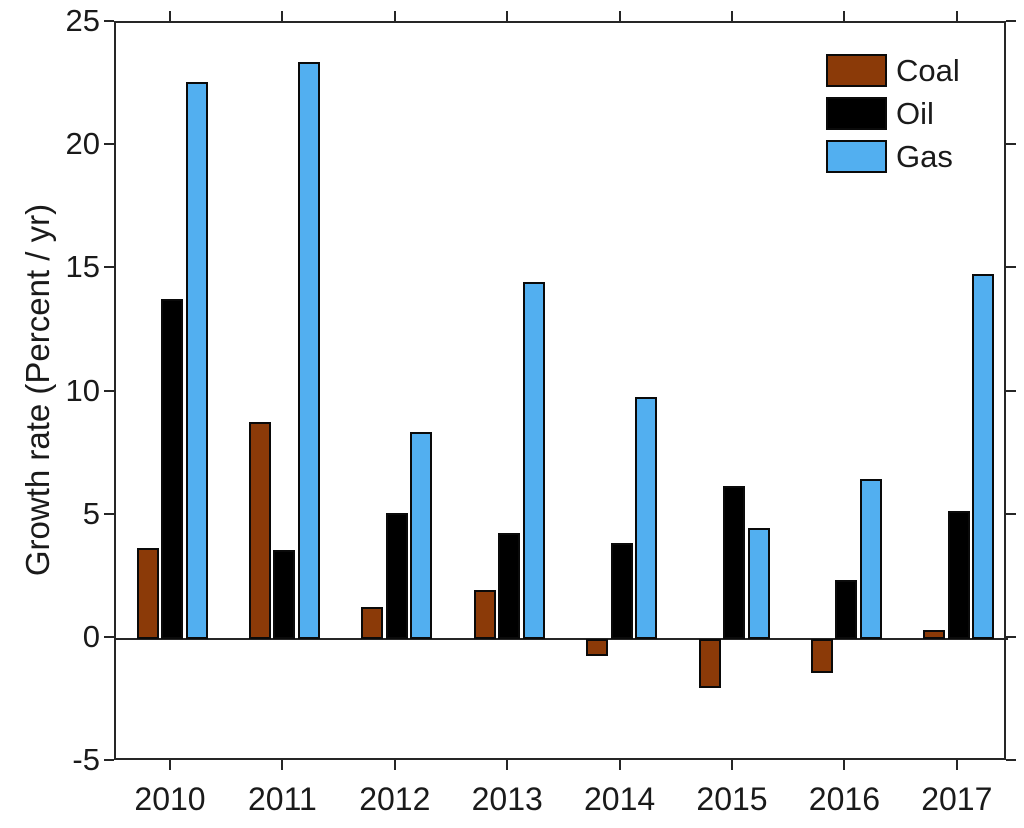 This screenshot has width=1024, height=828. Describe the element at coordinates (844, 799) in the screenshot. I see `x-tick-label: 2016` at that location.